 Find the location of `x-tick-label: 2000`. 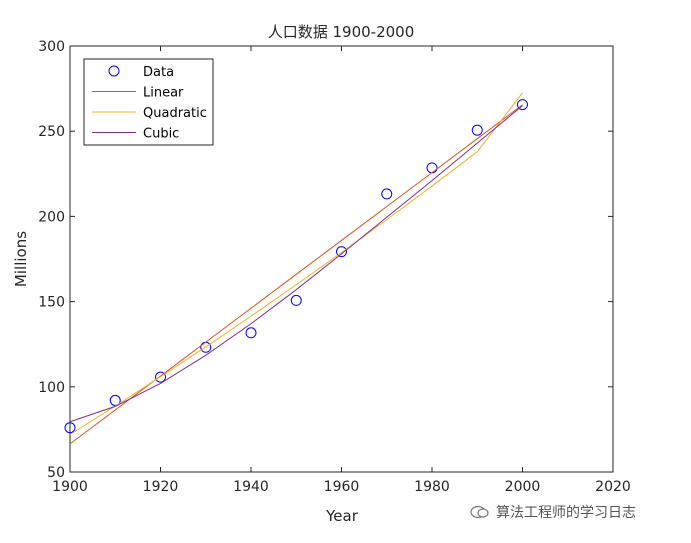

x-tick-label: 2000 is located at coordinates (523, 487).